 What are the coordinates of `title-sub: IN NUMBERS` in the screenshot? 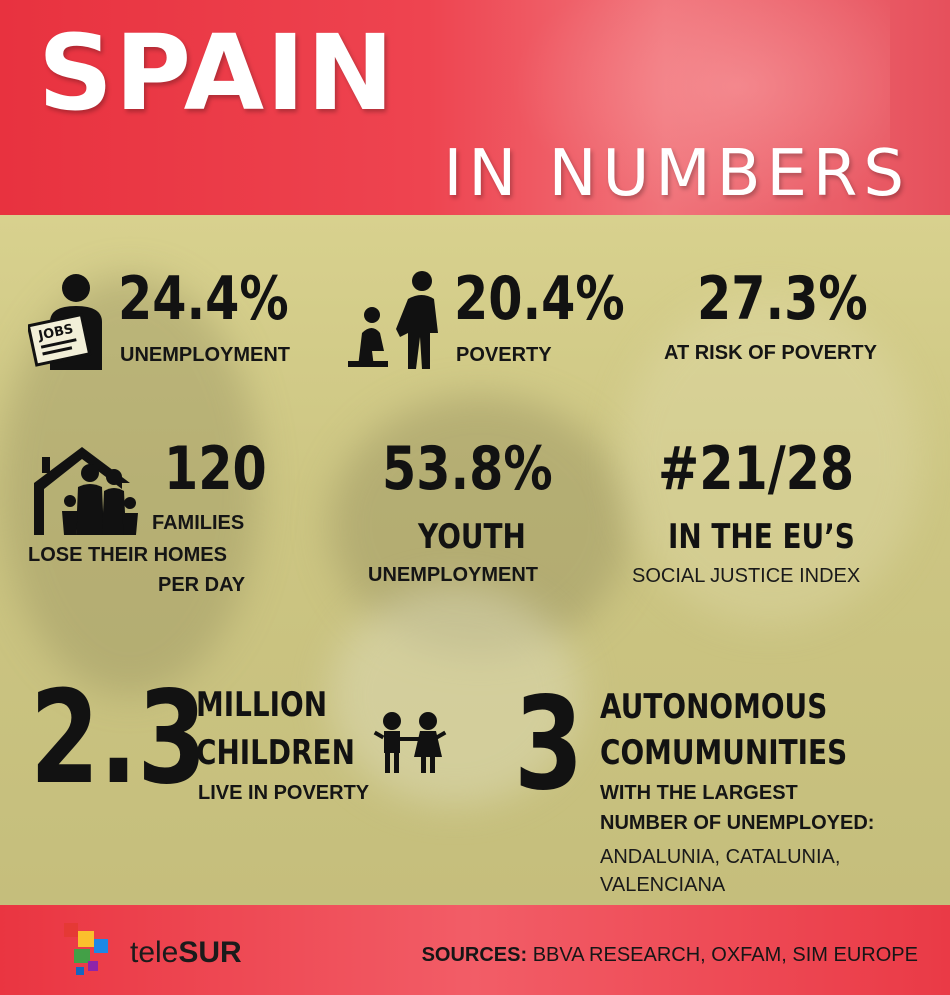 It's located at (676, 174).